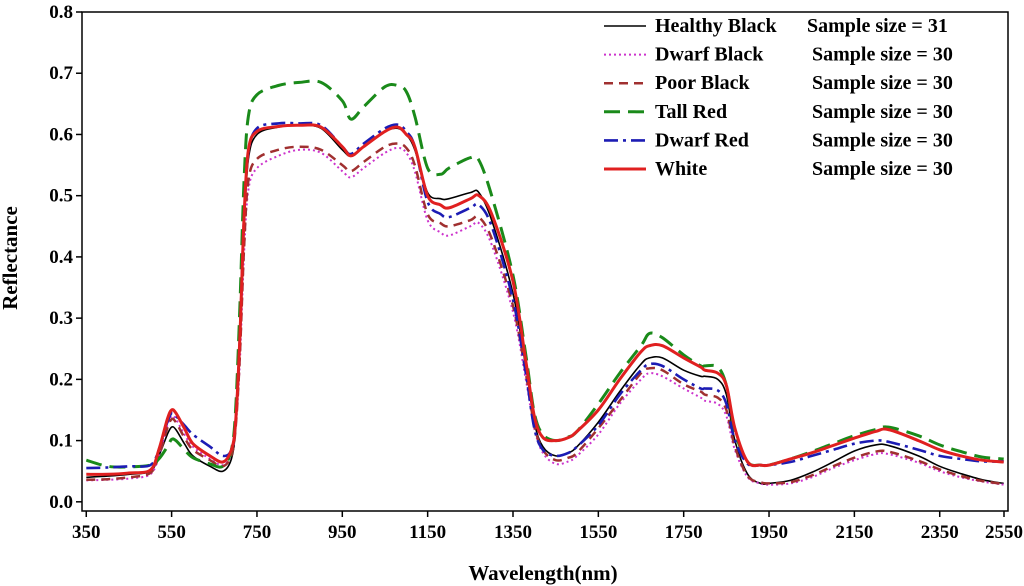 The width and height of the screenshot is (1024, 586). What do you see at coordinates (61, 379) in the screenshot?
I see `y-tick-label: 0.2` at bounding box center [61, 379].